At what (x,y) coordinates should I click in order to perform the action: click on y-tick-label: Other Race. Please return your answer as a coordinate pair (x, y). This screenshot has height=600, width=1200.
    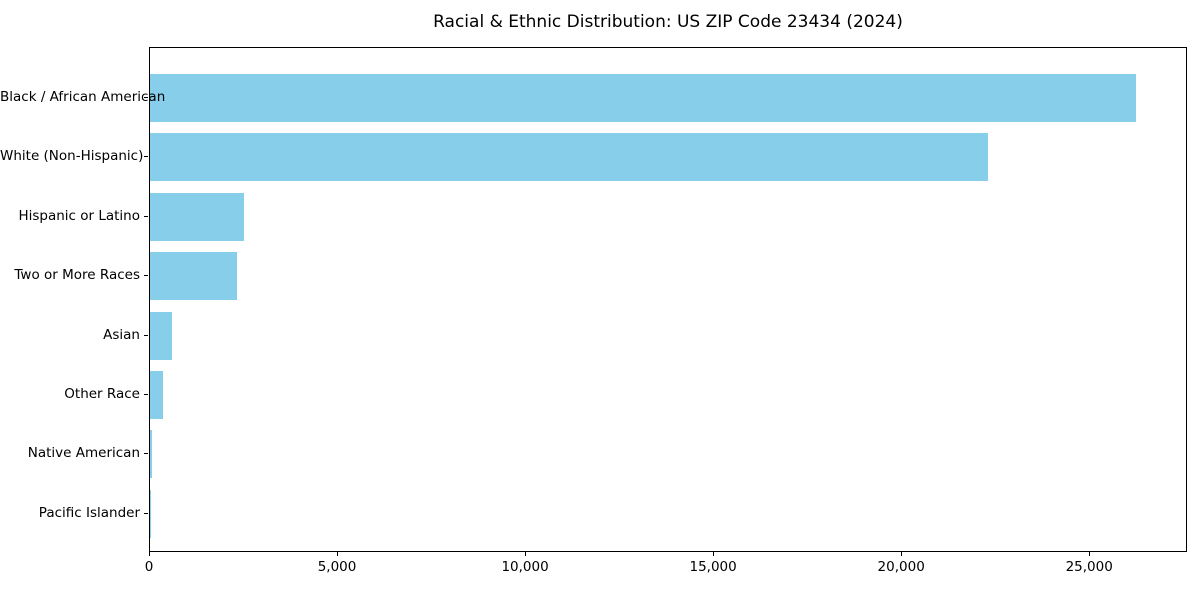
    Looking at the image, I should click on (102, 394).